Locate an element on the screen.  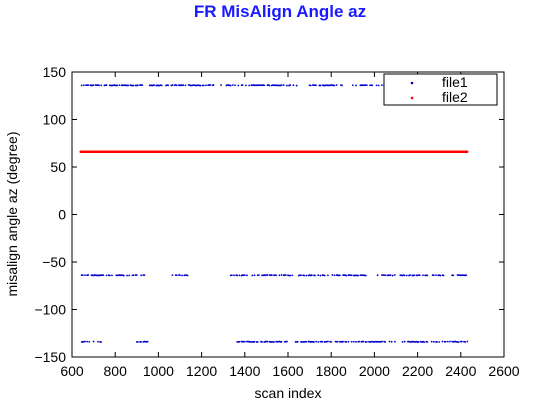
x-tick-label: 1200 is located at coordinates (201, 371).